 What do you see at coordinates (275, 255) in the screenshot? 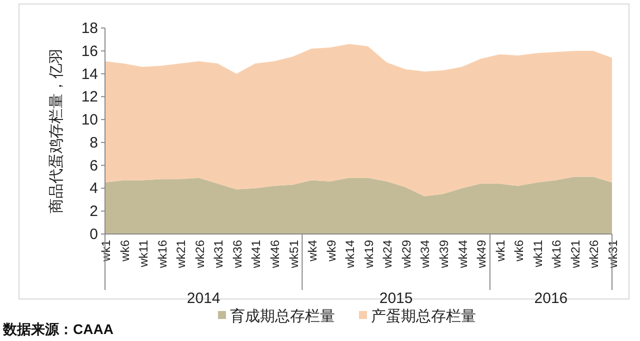
I see `x-tick-label: wk46` at bounding box center [275, 255].